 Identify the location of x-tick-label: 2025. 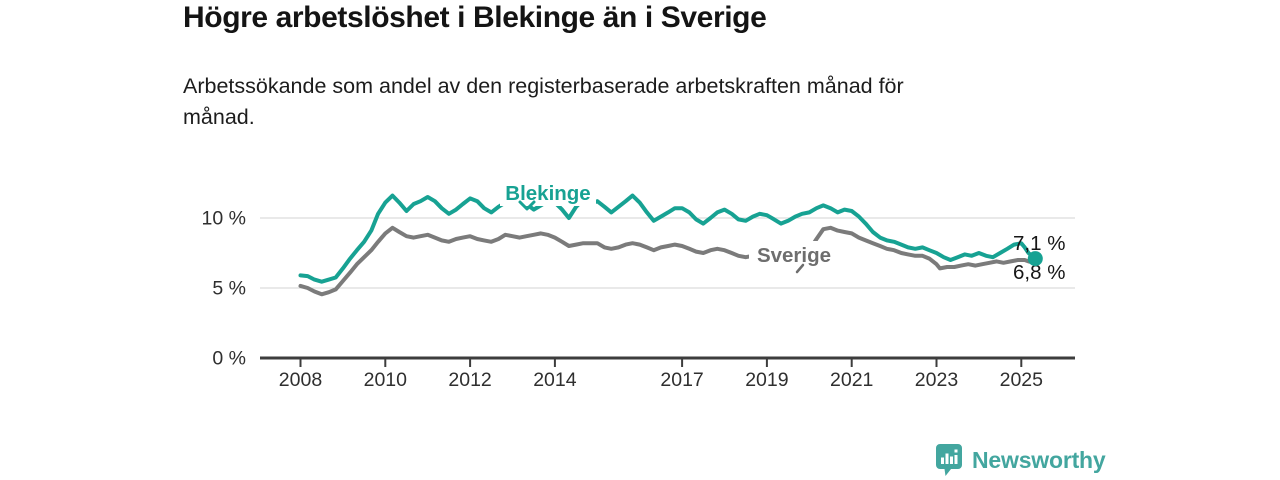
(1022, 380).